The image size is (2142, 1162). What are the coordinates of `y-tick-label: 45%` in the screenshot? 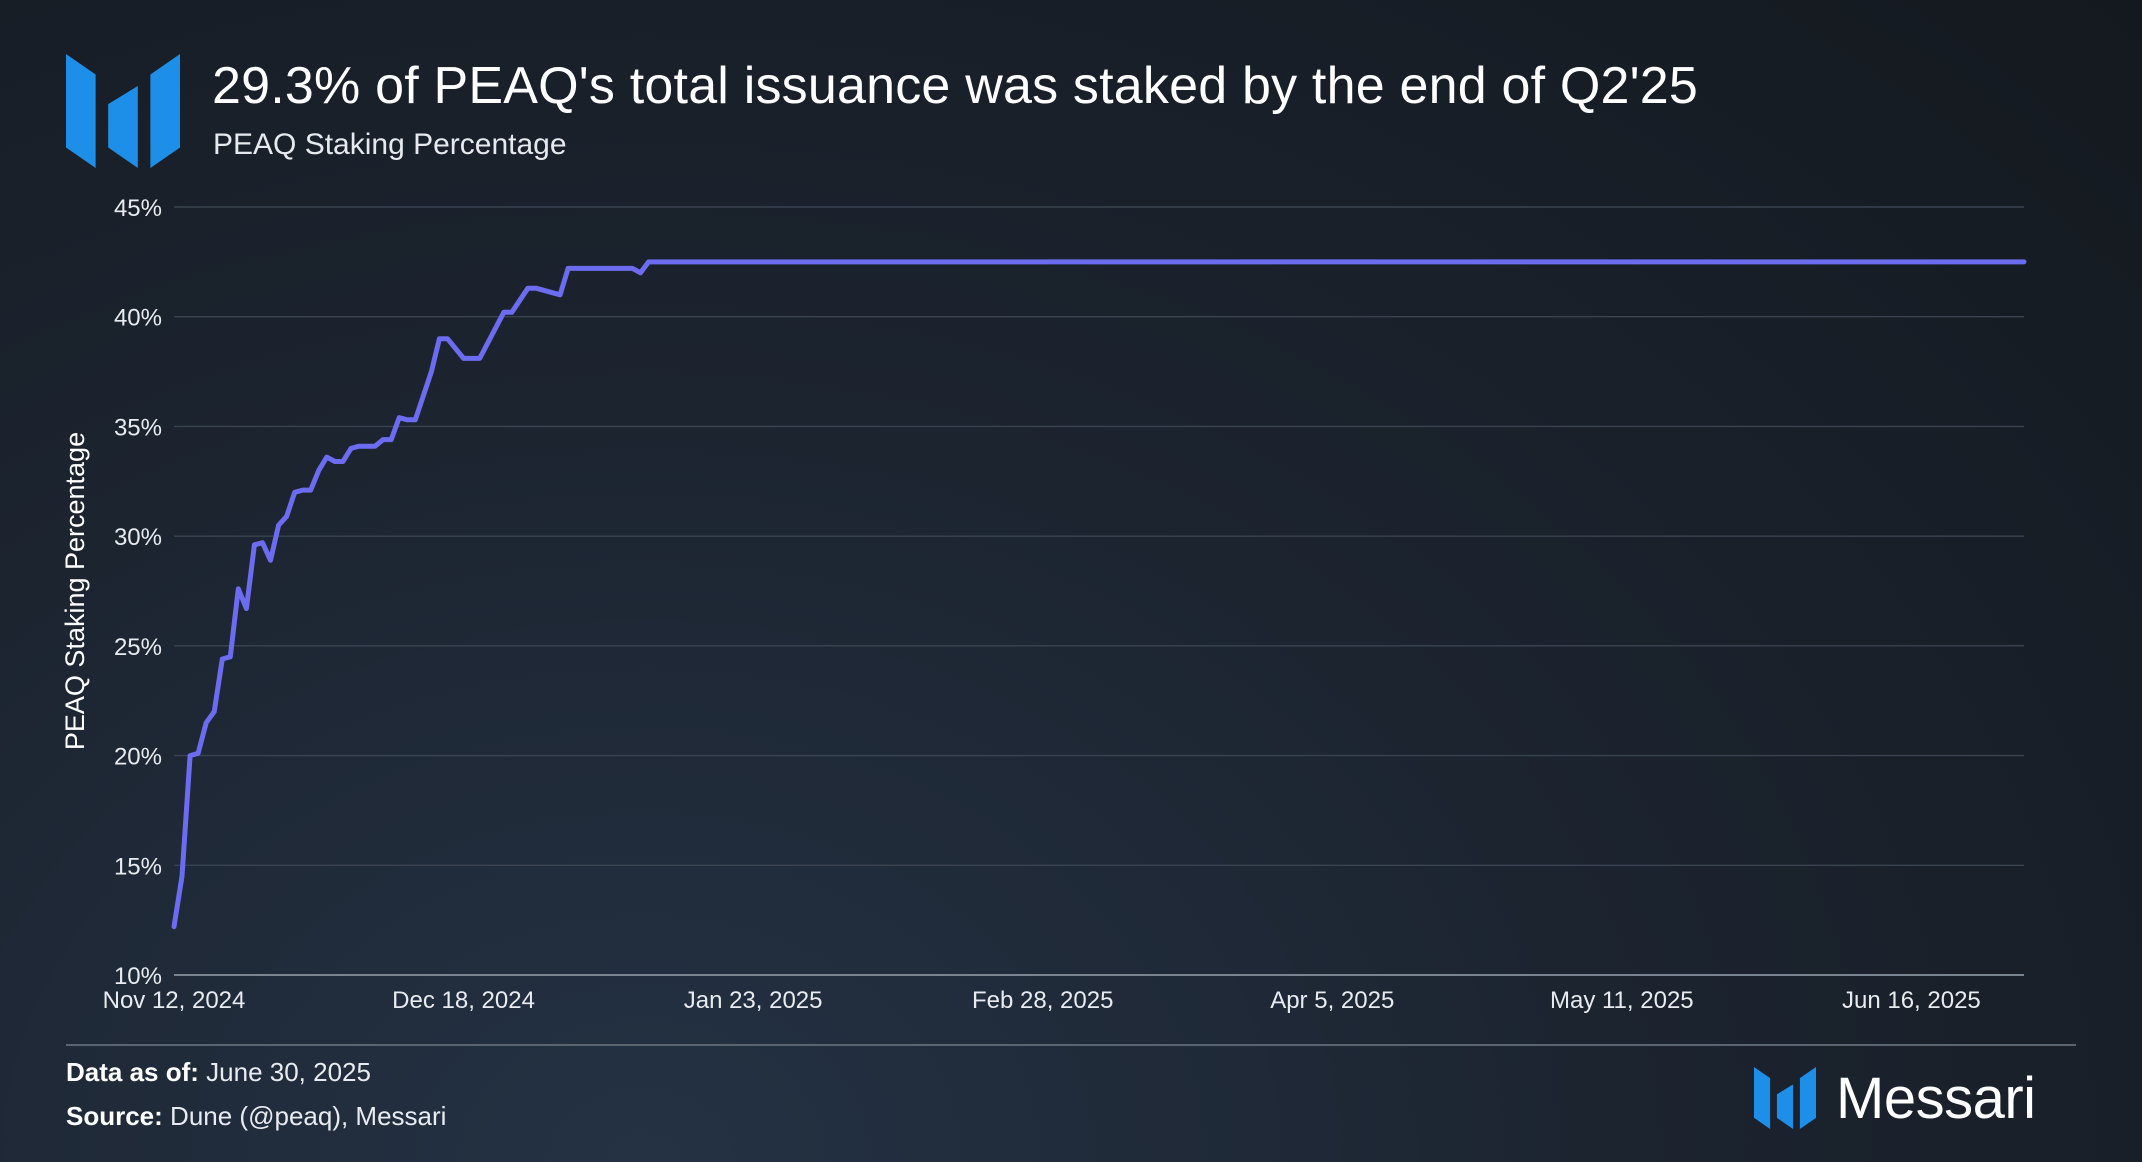 It's located at (138, 208).